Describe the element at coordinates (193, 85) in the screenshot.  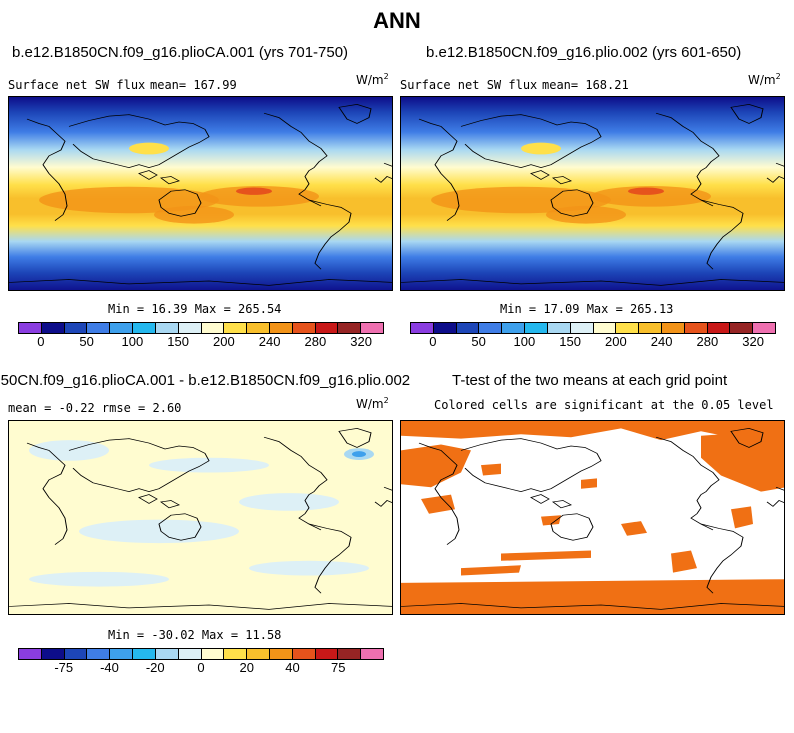
I see `mean-label-top-left: mean= 167.99` at that location.